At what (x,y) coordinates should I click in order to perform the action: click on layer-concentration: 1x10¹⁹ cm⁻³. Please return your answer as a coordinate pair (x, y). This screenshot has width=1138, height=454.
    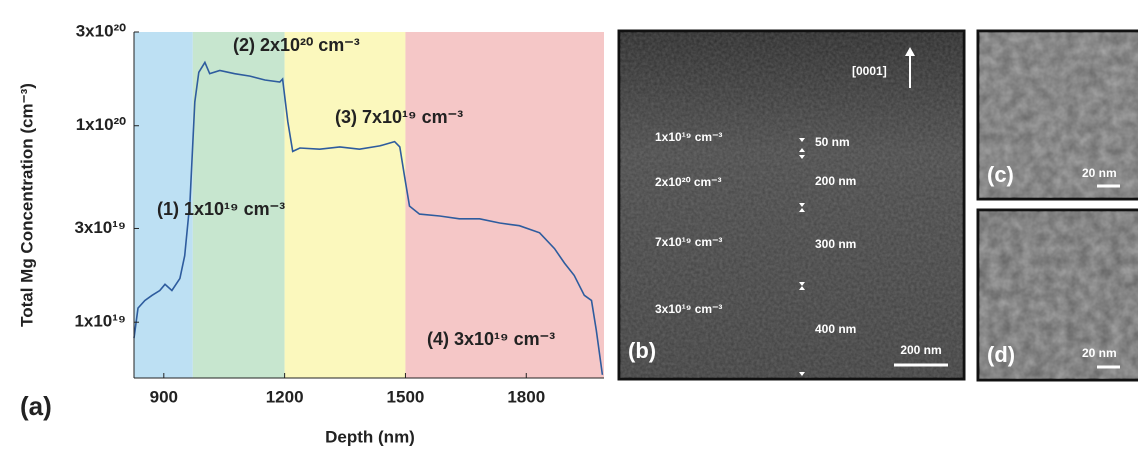
    Looking at the image, I should click on (688, 137).